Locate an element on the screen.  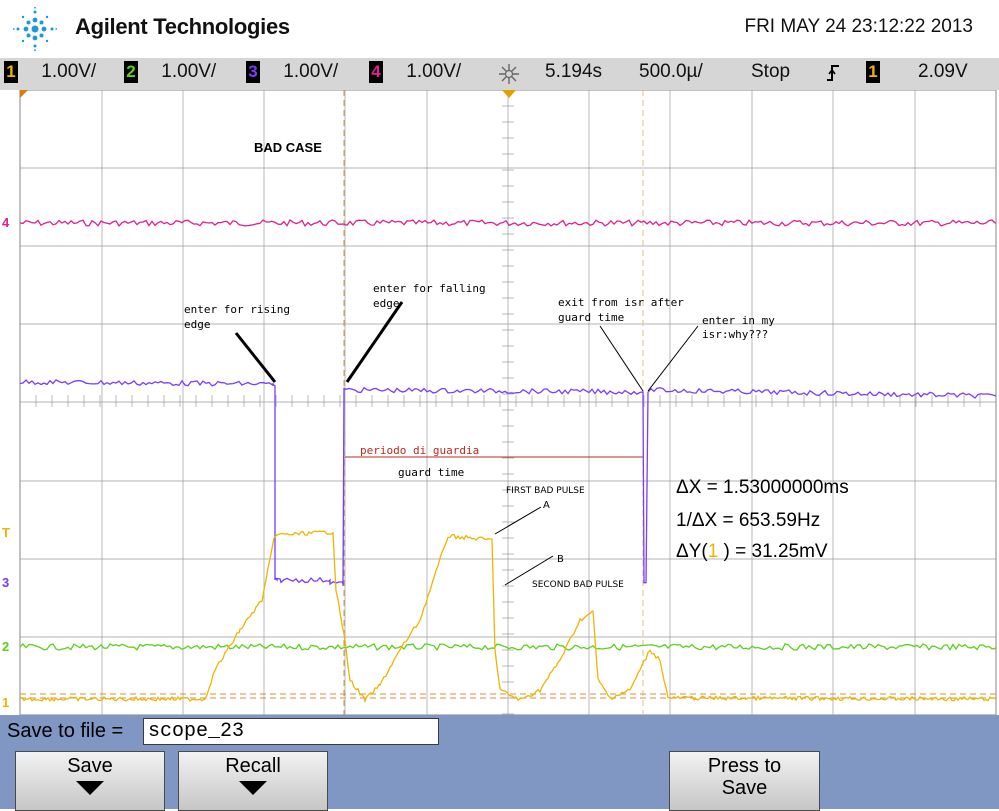
channel-4-scale: 4 1.00V/ is located at coordinates (415, 72).